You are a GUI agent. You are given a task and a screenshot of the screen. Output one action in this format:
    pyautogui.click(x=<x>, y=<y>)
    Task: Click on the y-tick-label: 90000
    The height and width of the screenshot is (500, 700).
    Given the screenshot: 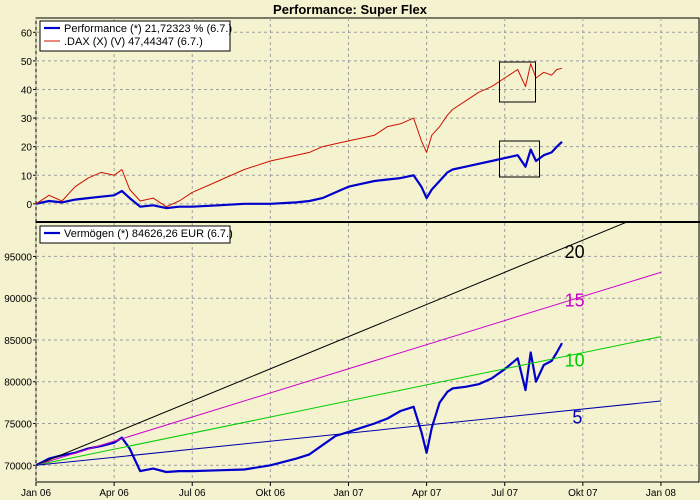 What is the action you would take?
    pyautogui.click(x=18, y=299)
    